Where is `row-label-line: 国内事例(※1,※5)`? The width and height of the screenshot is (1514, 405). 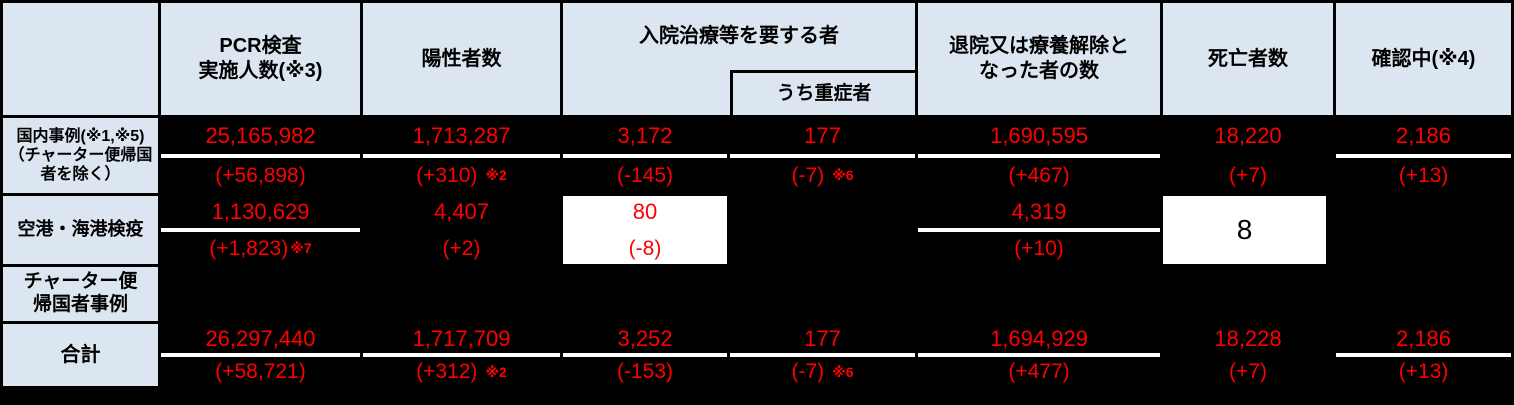 row-label-line: 国内事例(※1,※5) is located at coordinates (80, 136).